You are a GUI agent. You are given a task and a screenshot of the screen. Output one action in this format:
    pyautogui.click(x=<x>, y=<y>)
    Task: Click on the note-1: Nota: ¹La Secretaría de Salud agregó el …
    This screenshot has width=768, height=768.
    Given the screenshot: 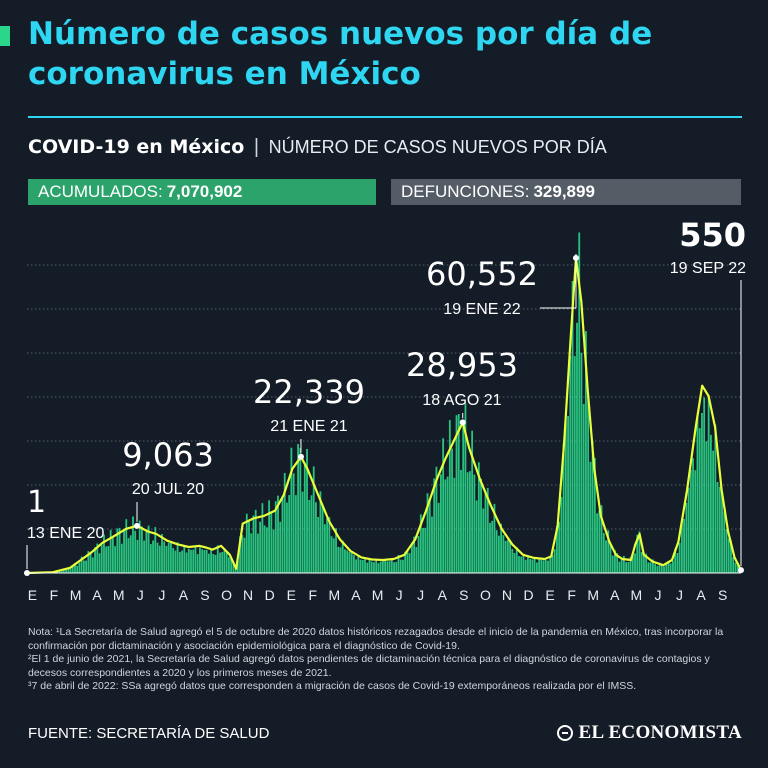 What is the action you would take?
    pyautogui.click(x=376, y=639)
    